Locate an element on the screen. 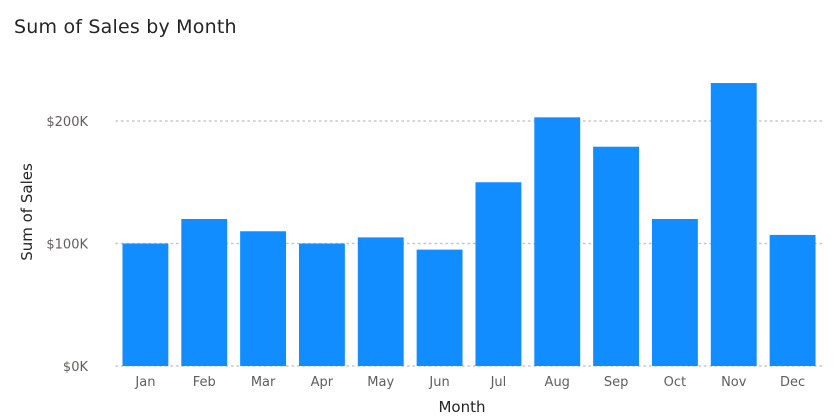 The height and width of the screenshot is (420, 840). x-tick-label-aug: Aug is located at coordinates (557, 382).